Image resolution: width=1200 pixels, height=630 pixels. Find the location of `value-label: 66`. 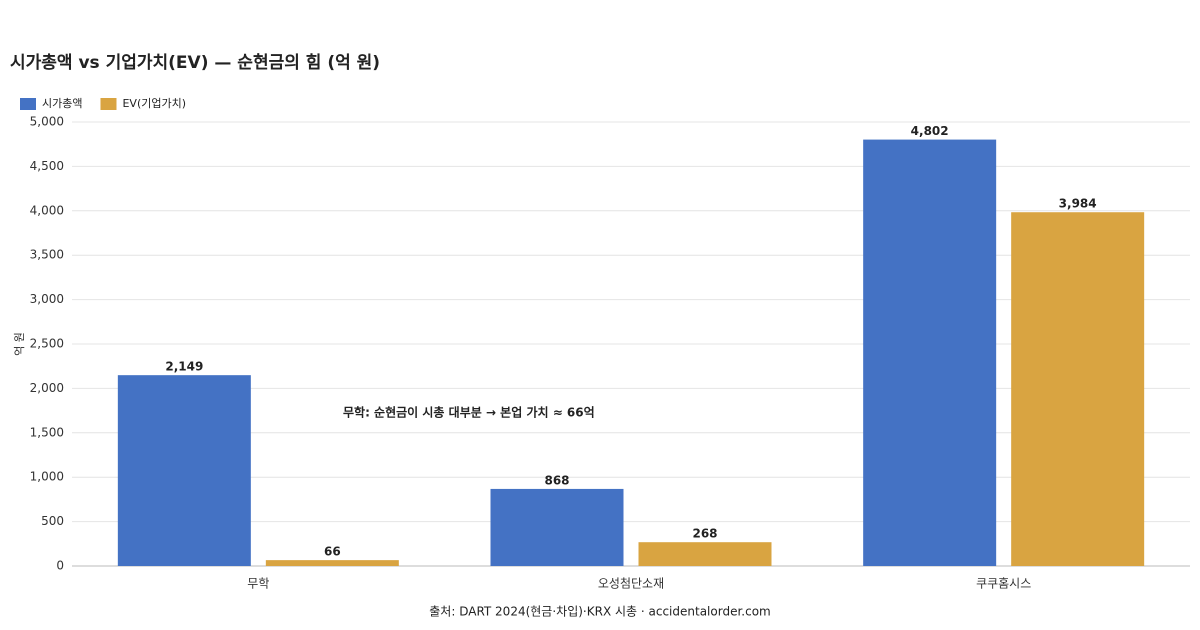

value-label: 66 is located at coordinates (332, 552).